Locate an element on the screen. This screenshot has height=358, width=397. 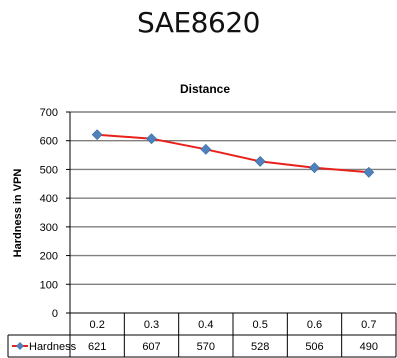
y-tick-label: 500 is located at coordinates (49, 170).